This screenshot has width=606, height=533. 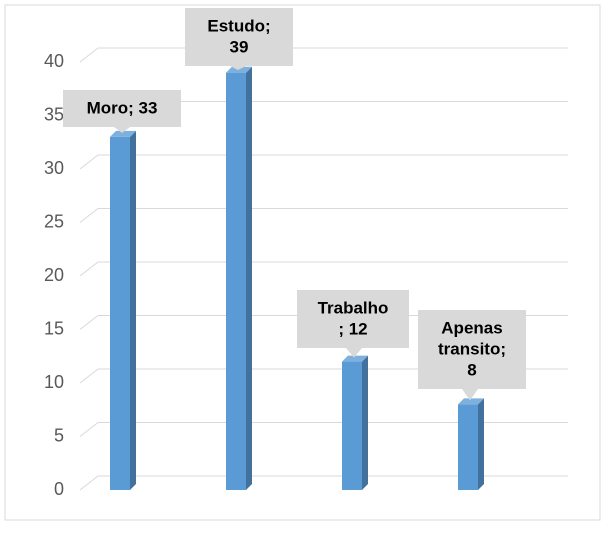 I want to click on data-label: Apenas, so click(x=471, y=327).